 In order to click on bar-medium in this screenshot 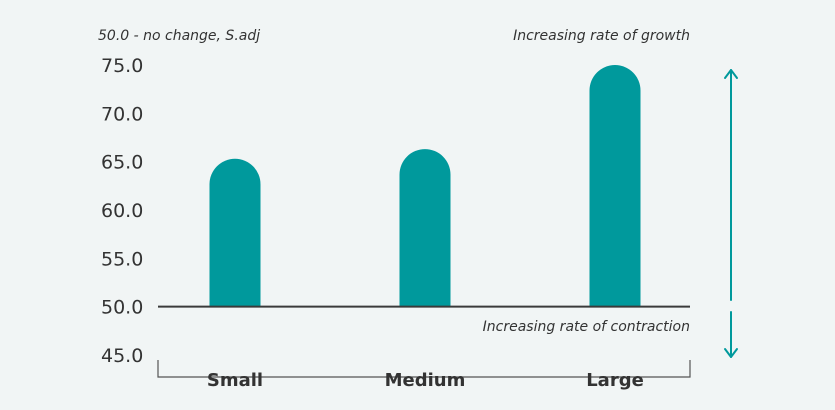, I will do `click(425, 228)`.